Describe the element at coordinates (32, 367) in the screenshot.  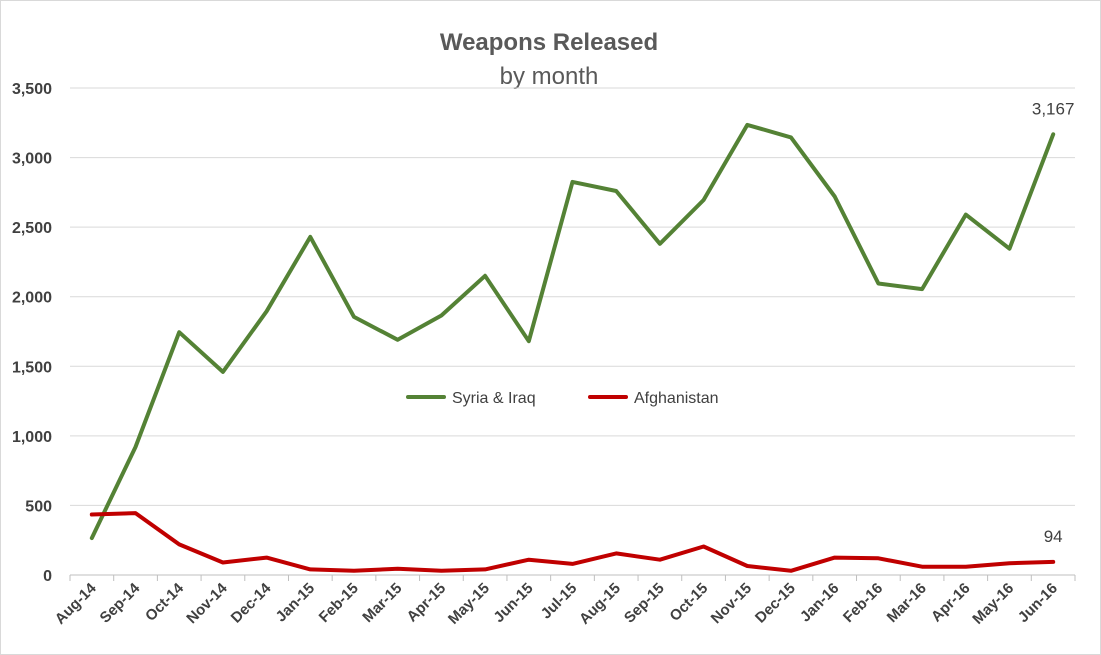
I see `y-tick-label: 1,500` at that location.